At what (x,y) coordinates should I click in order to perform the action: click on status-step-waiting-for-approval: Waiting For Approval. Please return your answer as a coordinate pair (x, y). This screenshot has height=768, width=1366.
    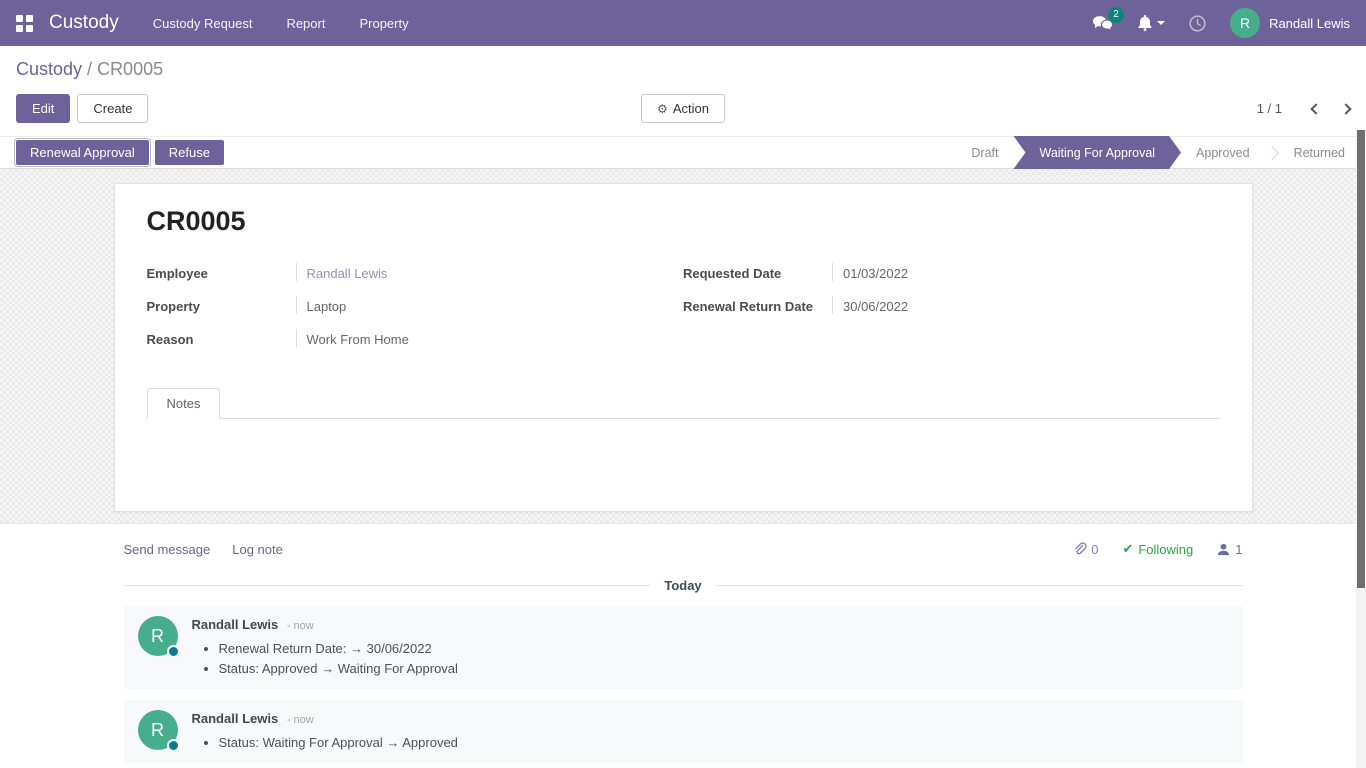
    Looking at the image, I should click on (1097, 152).